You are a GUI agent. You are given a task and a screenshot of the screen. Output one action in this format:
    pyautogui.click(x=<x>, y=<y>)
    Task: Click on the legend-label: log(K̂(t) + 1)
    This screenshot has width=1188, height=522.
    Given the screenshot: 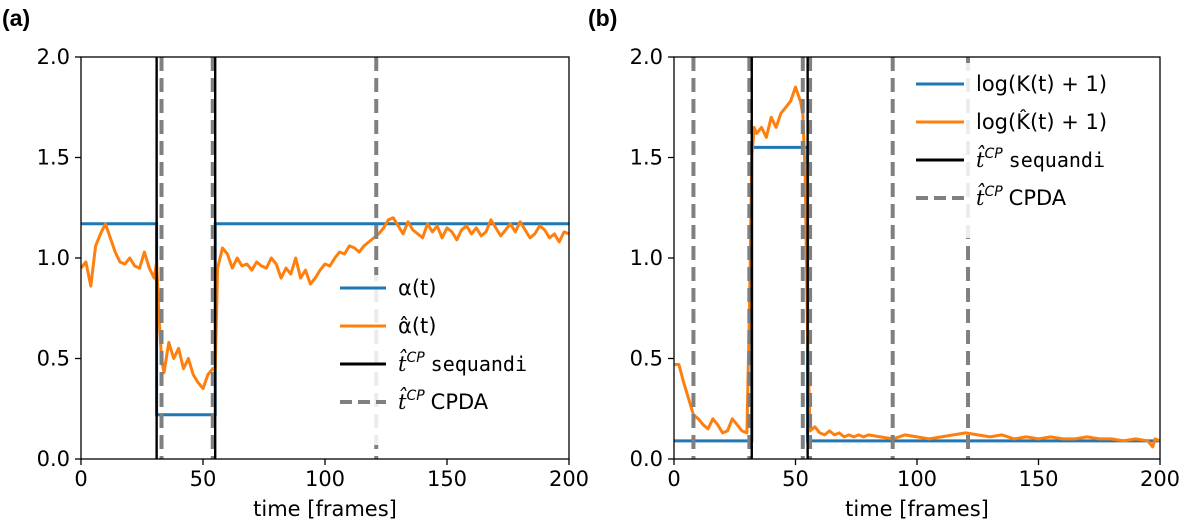 What is the action you would take?
    pyautogui.click(x=1041, y=121)
    